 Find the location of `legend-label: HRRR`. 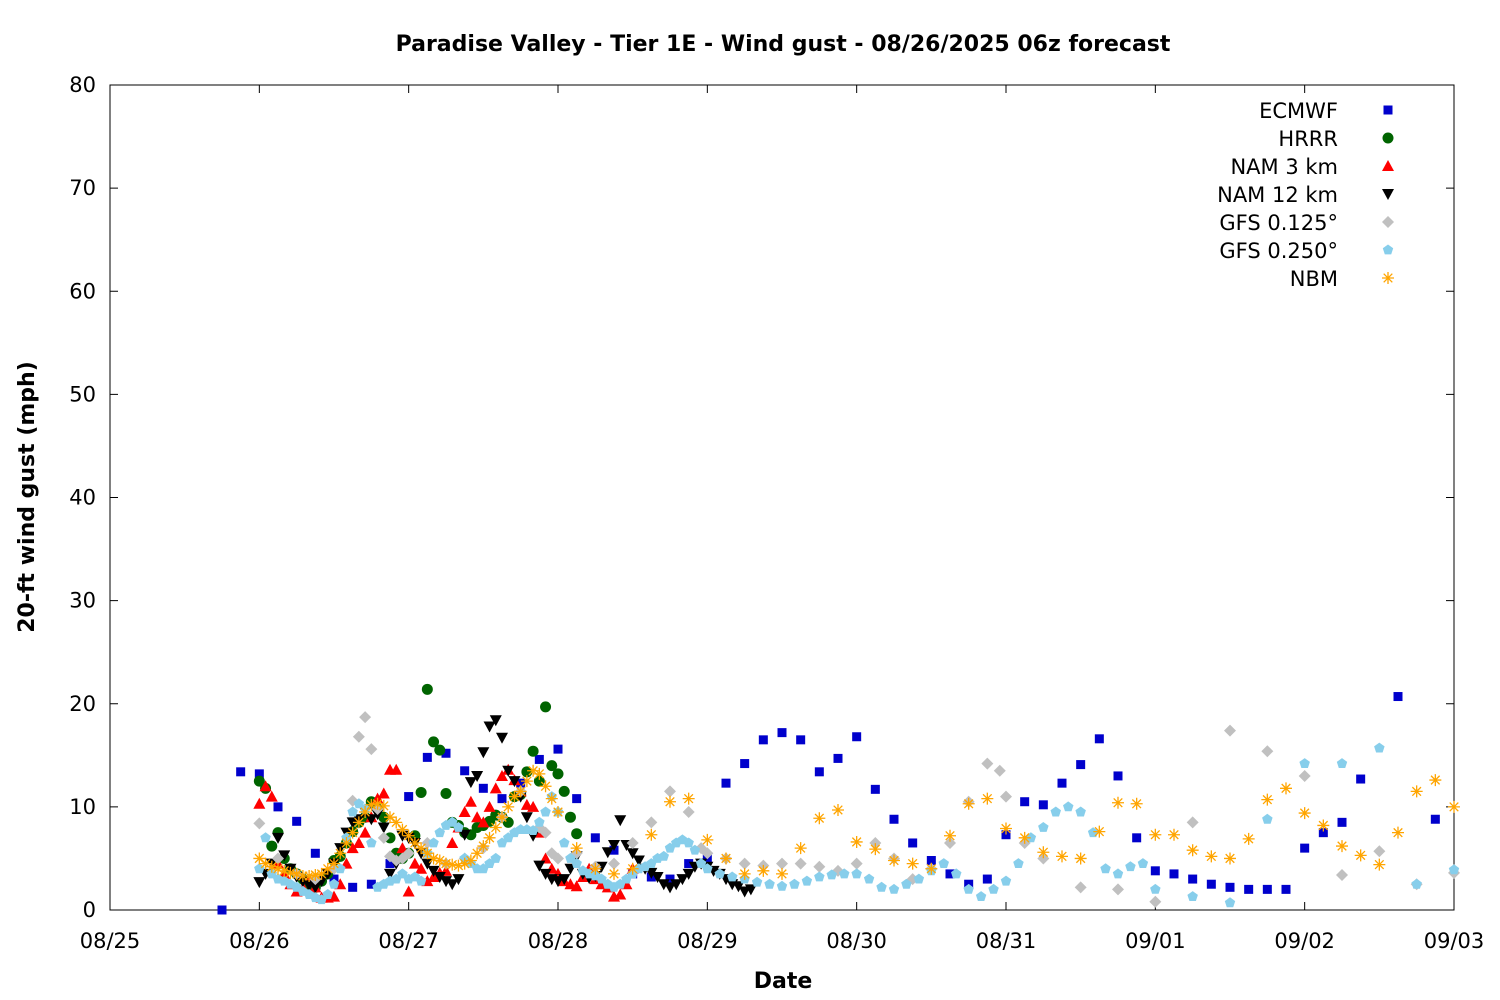

legend-label: HRRR is located at coordinates (1308, 139).